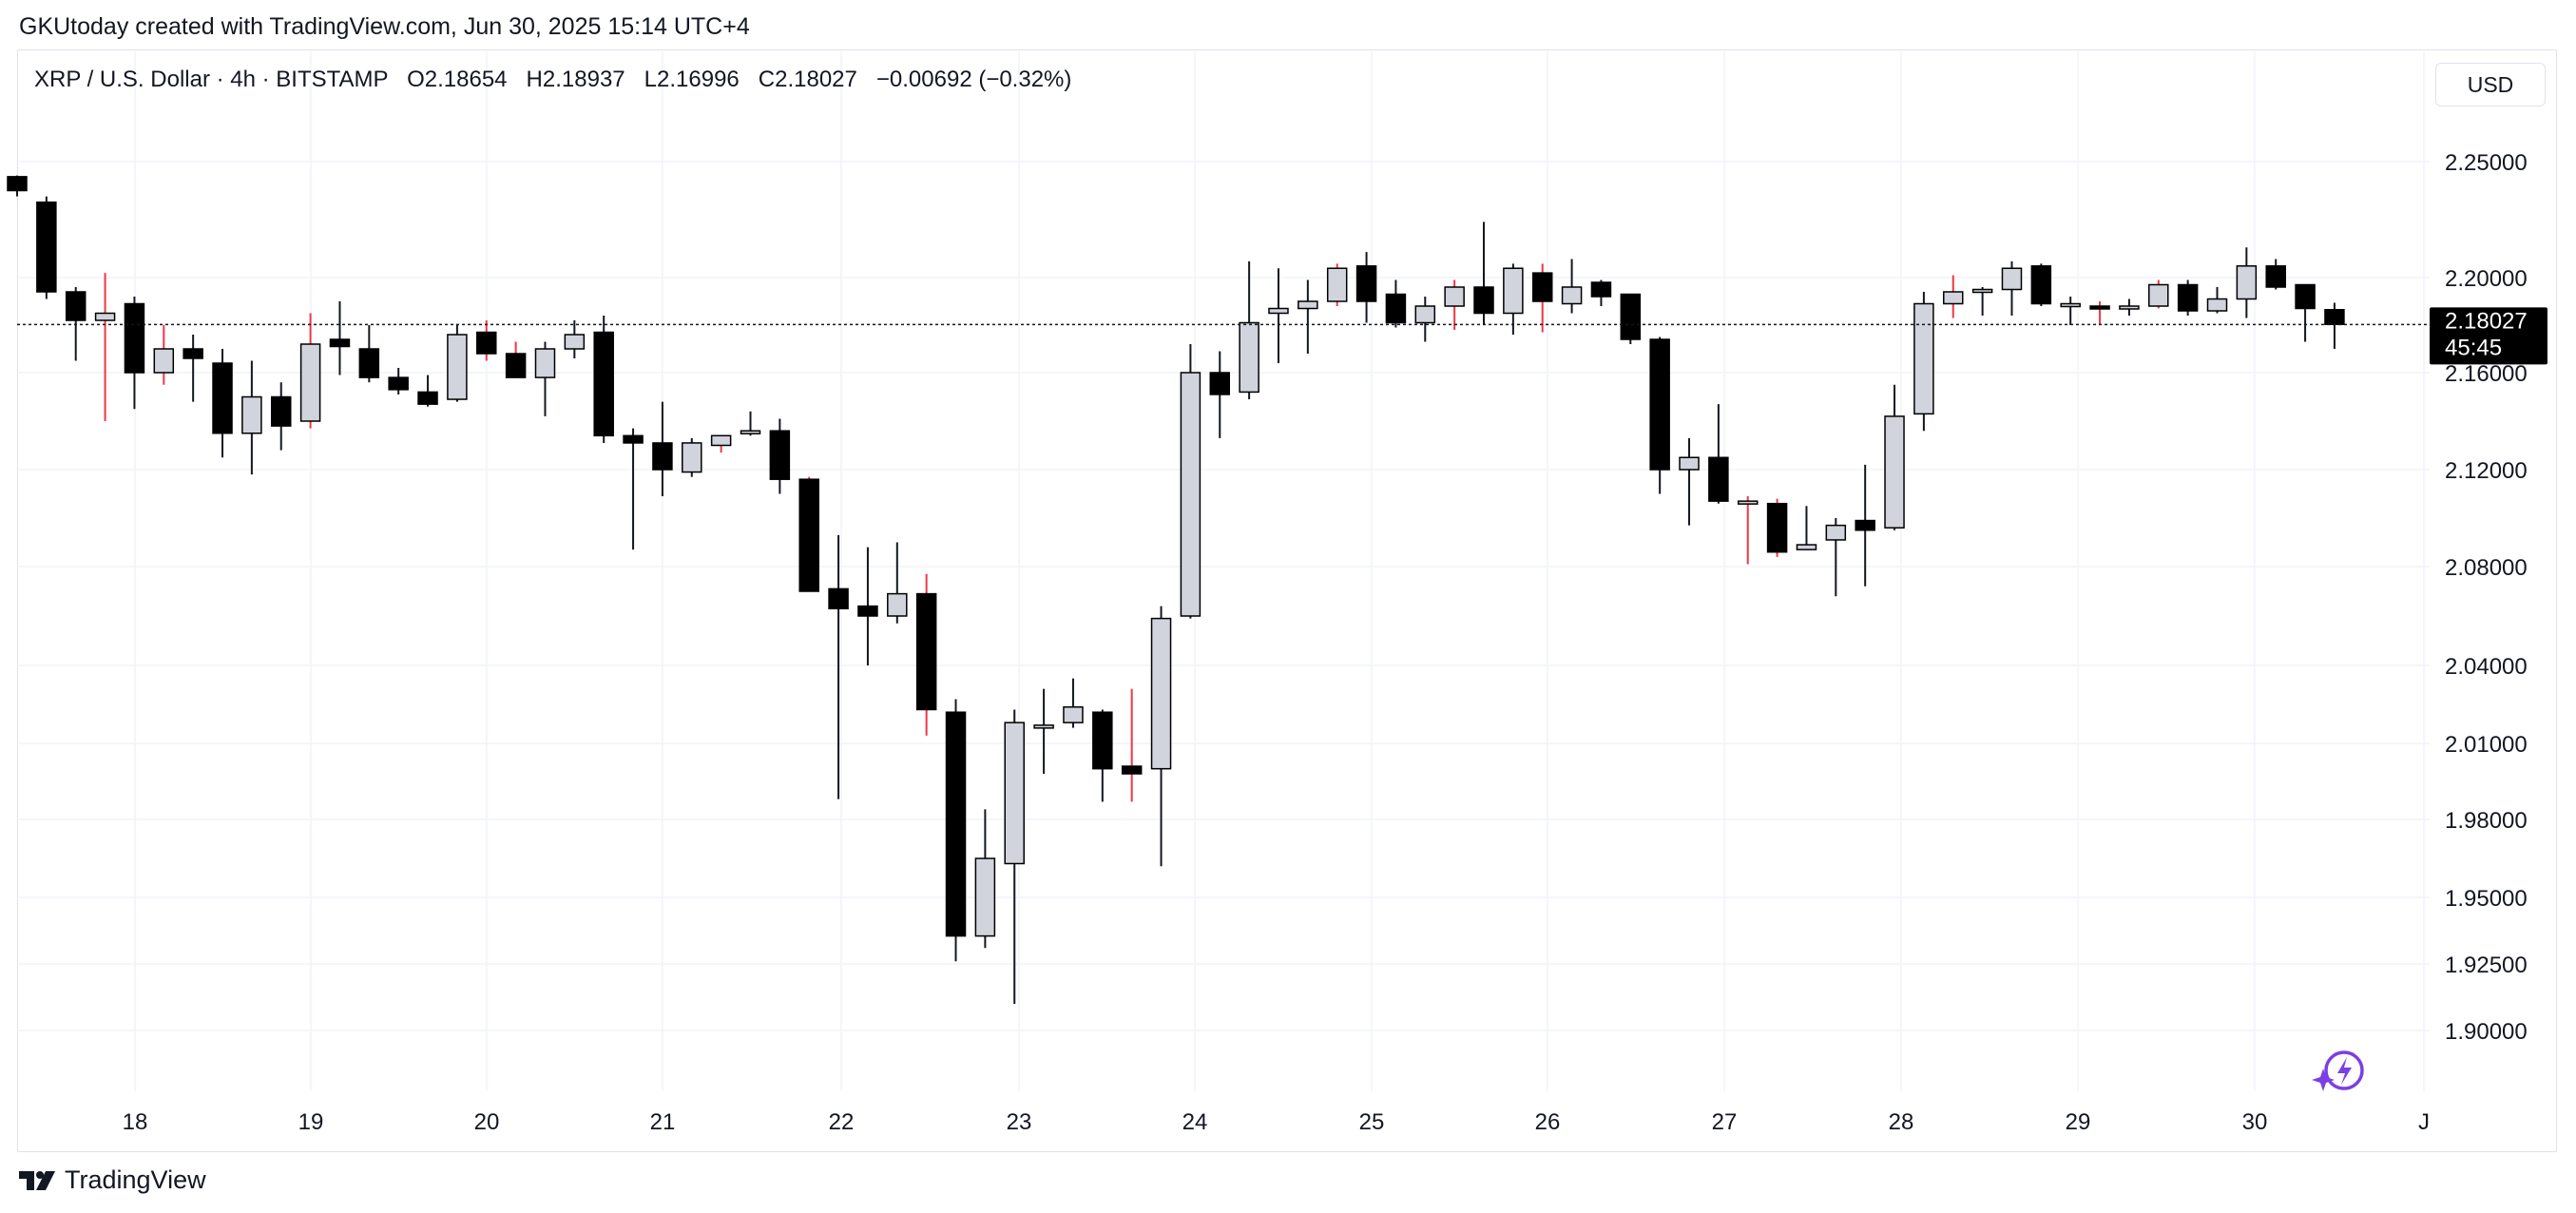  What do you see at coordinates (2323, 1080) in the screenshot?
I see `assistant-icon-sparkle` at bounding box center [2323, 1080].